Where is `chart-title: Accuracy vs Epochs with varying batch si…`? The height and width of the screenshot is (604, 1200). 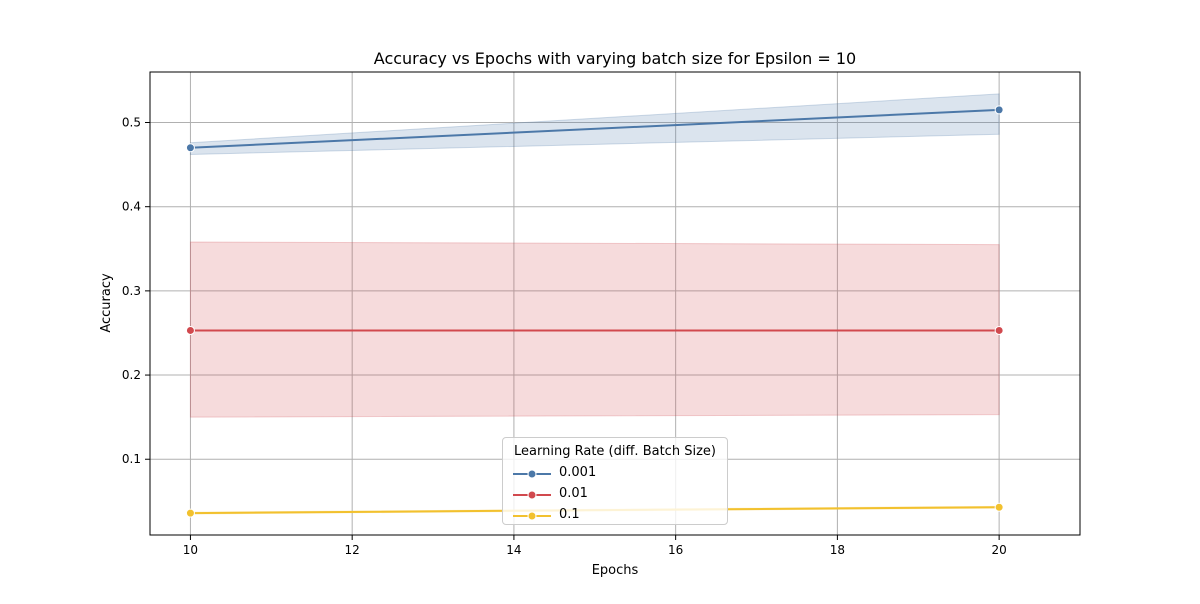 chart-title: Accuracy vs Epochs with varying batch si… is located at coordinates (615, 58).